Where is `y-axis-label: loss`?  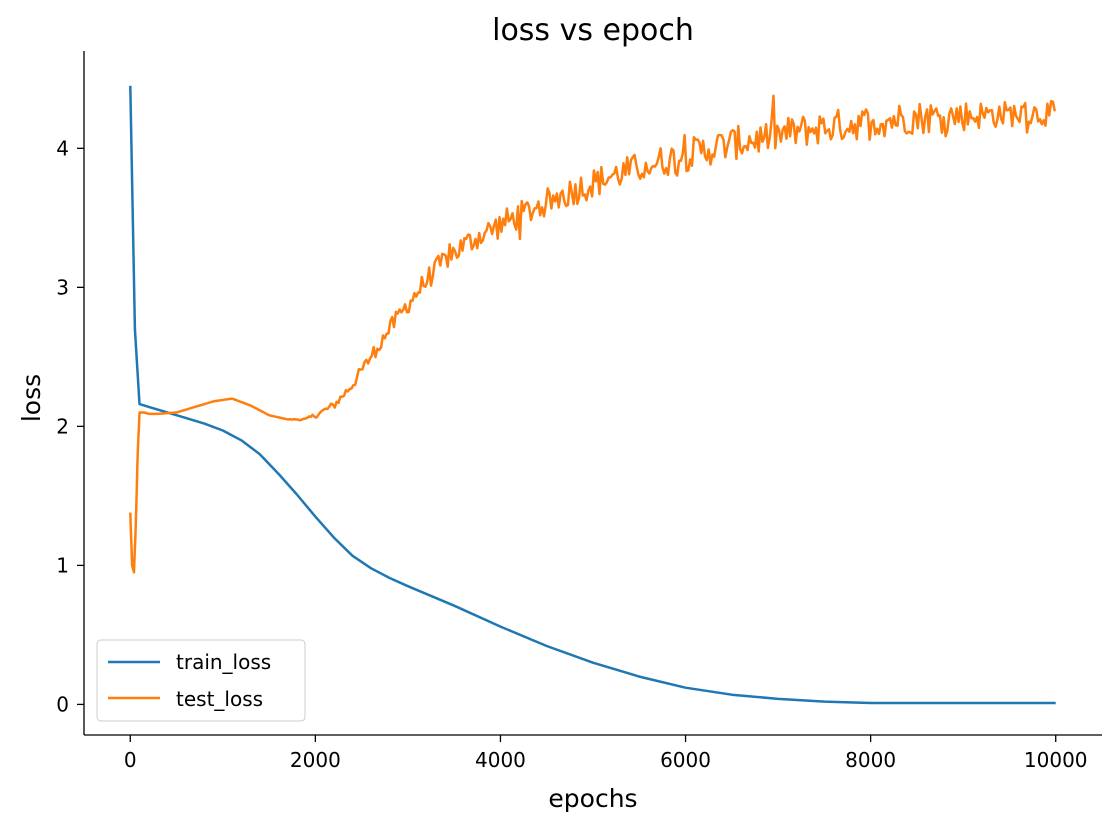
y-axis-label: loss is located at coordinates (31, 398).